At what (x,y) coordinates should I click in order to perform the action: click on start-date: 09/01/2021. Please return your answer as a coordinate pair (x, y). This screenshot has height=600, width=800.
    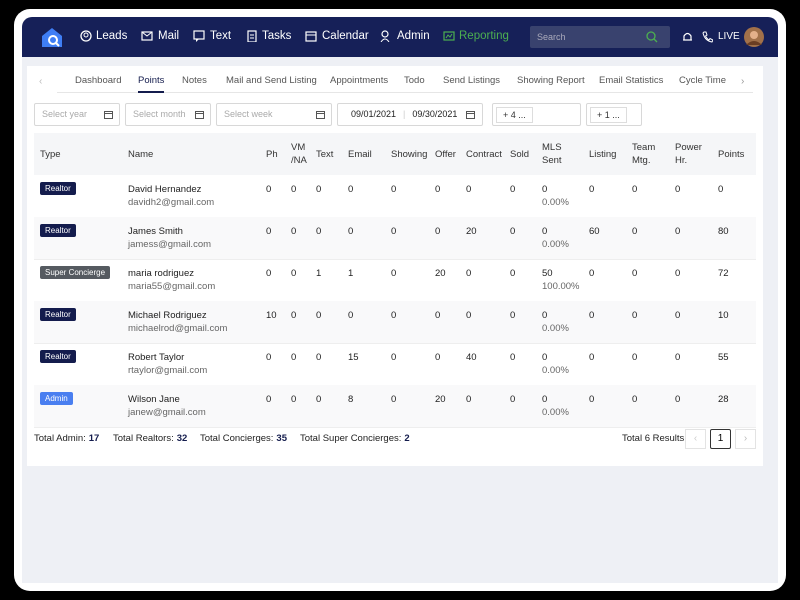
    Looking at the image, I should click on (374, 114).